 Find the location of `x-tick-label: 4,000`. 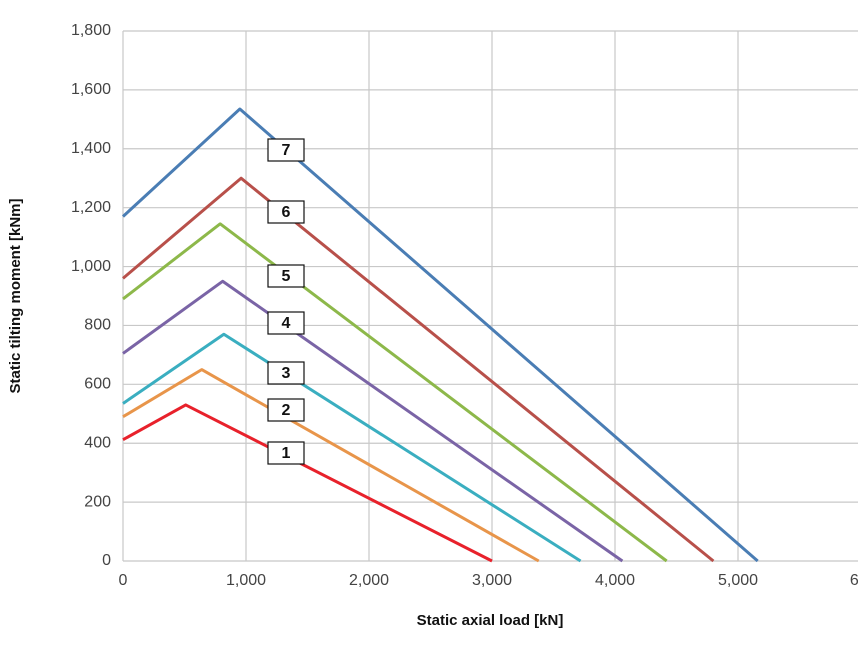

x-tick-label: 4,000 is located at coordinates (615, 580).